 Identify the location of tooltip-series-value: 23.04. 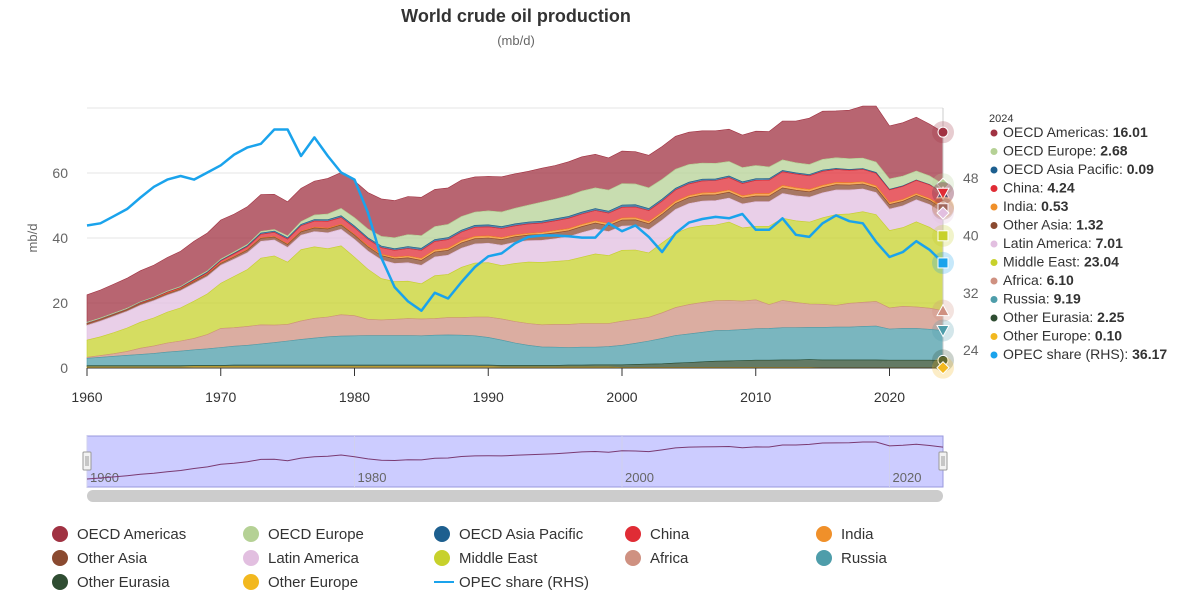
(1101, 262).